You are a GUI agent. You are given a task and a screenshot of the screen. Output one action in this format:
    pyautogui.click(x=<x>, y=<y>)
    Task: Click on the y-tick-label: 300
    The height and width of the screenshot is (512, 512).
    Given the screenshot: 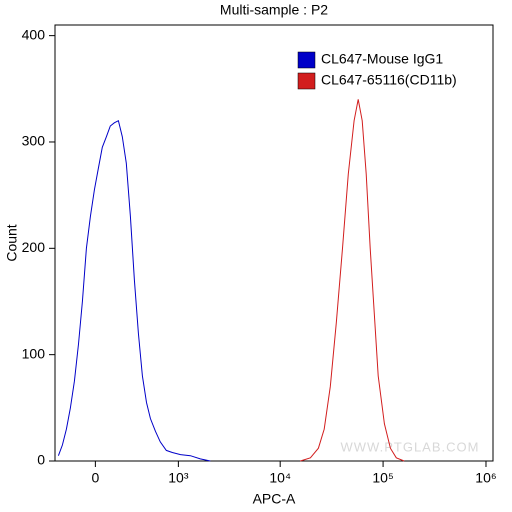 What is the action you would take?
    pyautogui.click(x=34, y=141)
    